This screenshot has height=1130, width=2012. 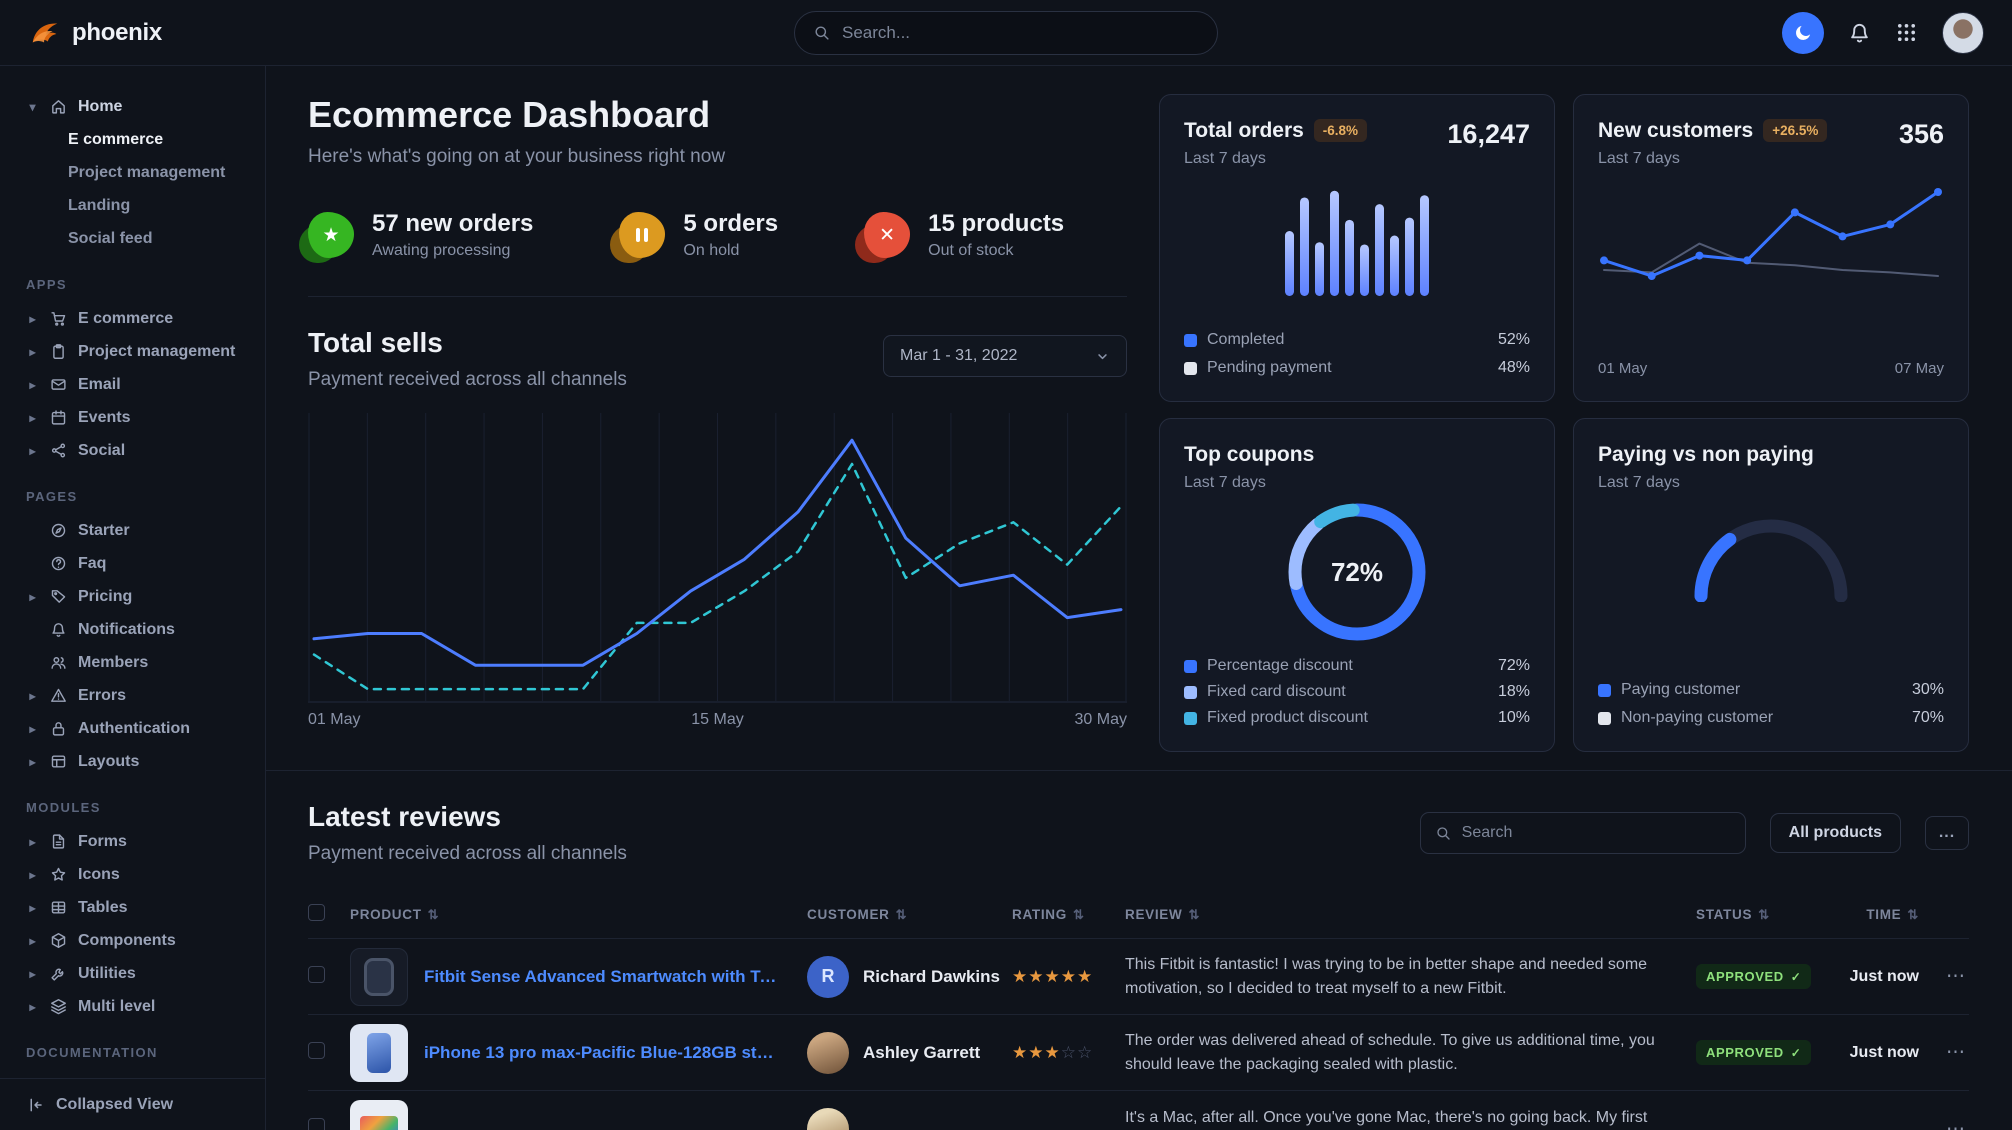 What do you see at coordinates (857, 914) in the screenshot?
I see `column-header-customer: CUSTOMER ⇅` at bounding box center [857, 914].